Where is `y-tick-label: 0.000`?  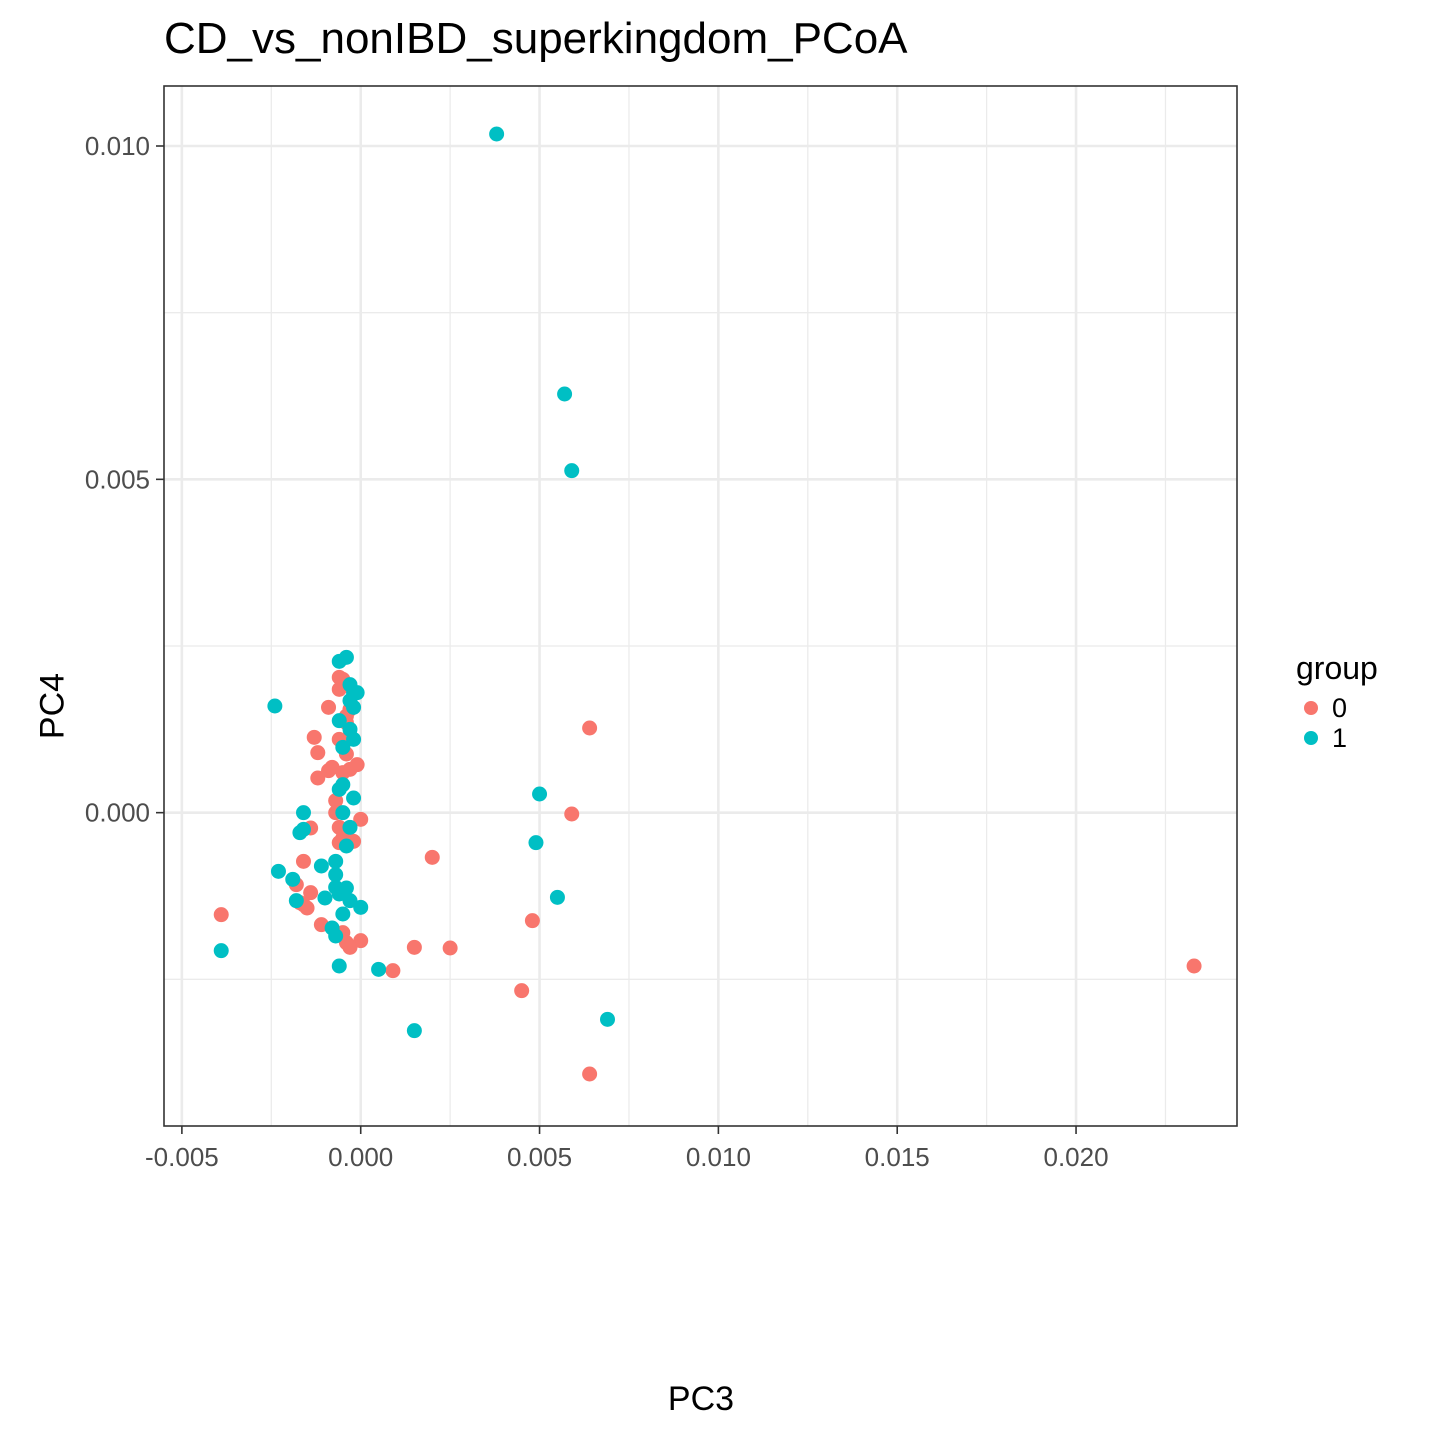
y-tick-label: 0.000 is located at coordinates (117, 813).